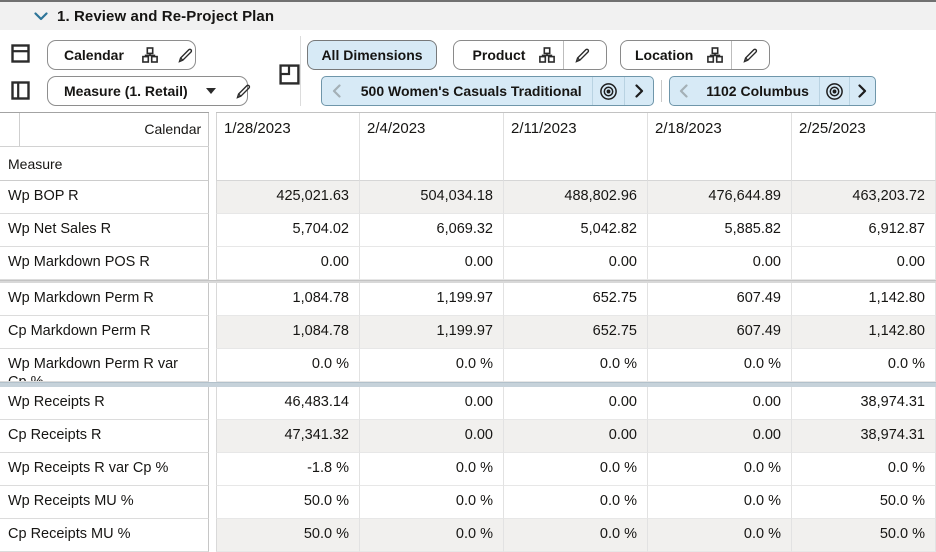 This screenshot has width=936, height=552. Describe the element at coordinates (861, 91) in the screenshot. I see `next-location-chevron-icon` at that location.